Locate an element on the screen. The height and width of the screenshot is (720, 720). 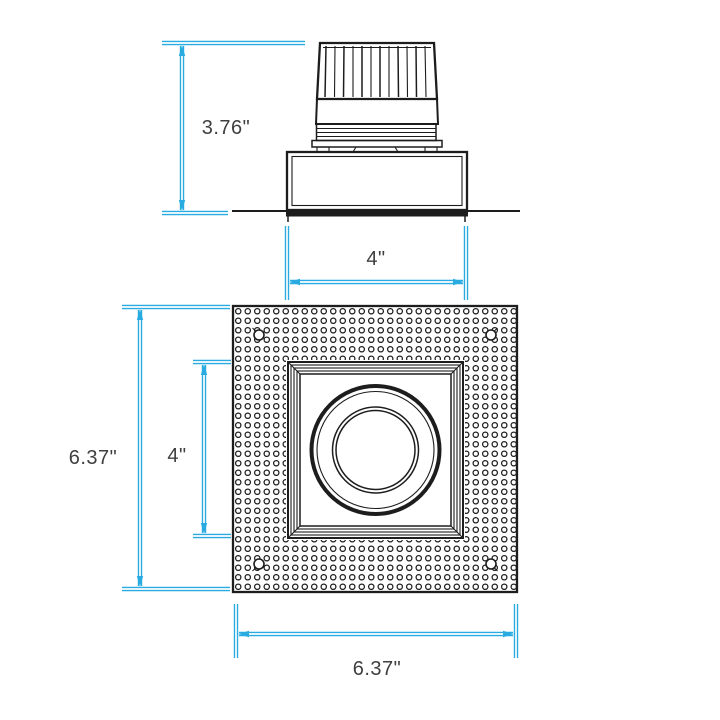
housing-inner-line is located at coordinates (377, 181).